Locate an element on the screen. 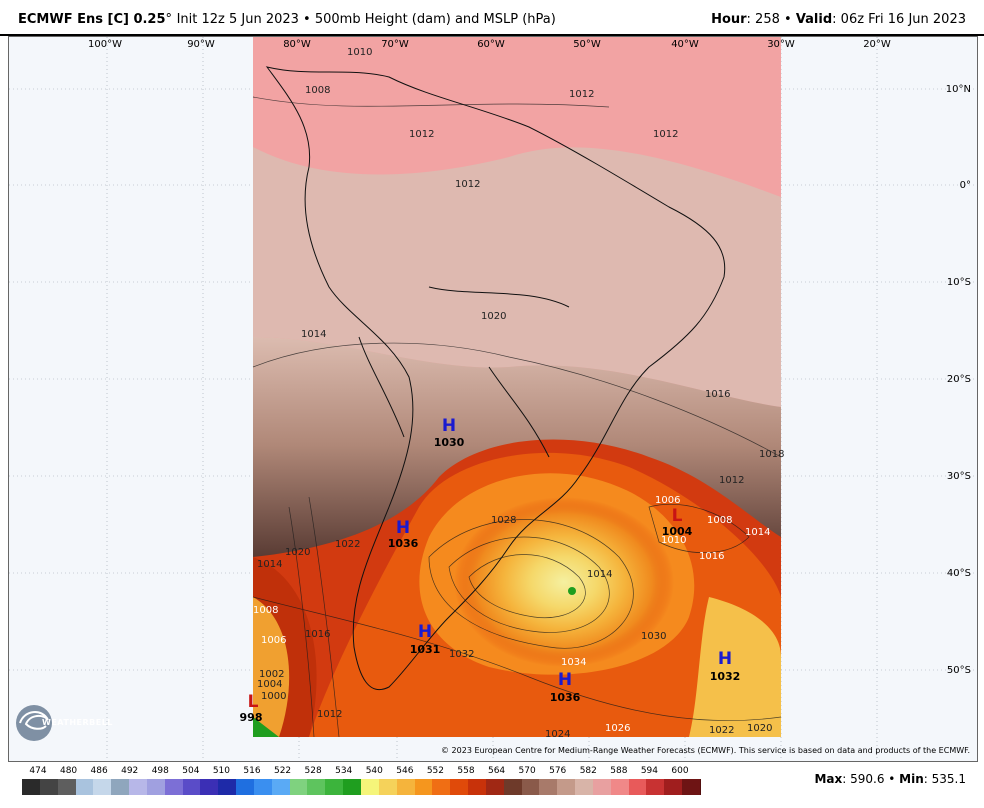 The image size is (984, 808). max-label: Max is located at coordinates (828, 779).